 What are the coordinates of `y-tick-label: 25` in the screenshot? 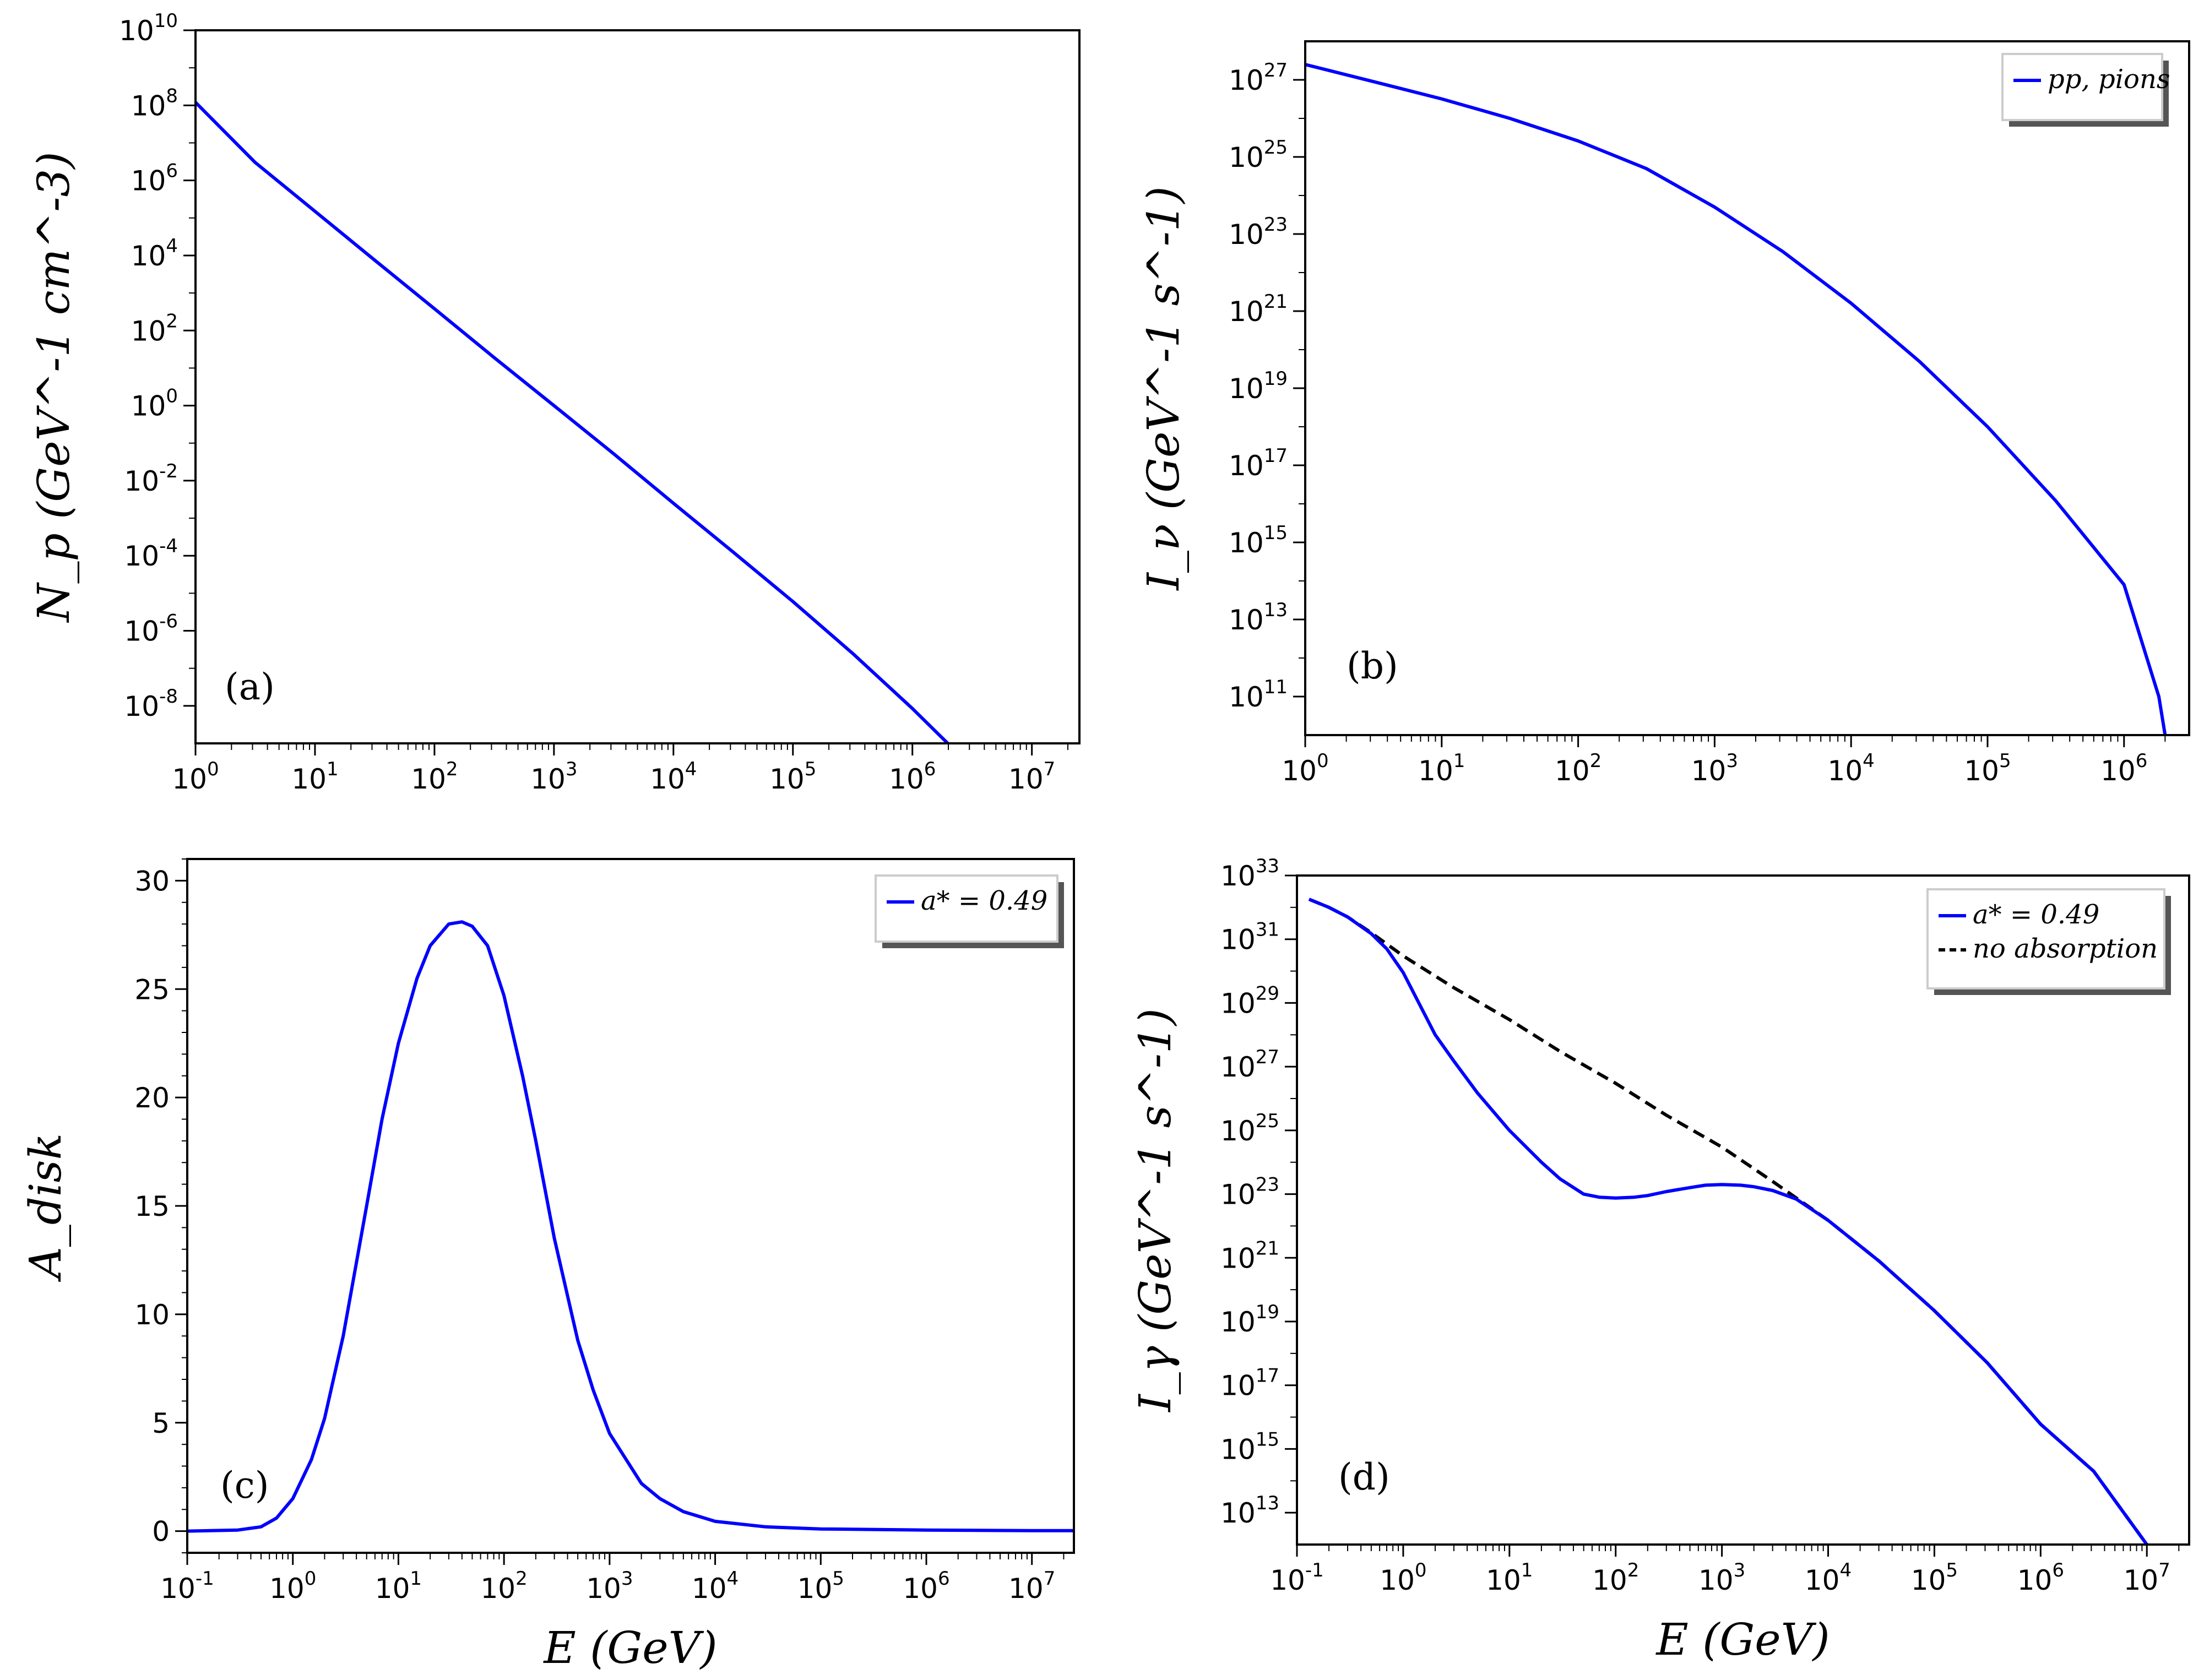 It's located at (152, 989).